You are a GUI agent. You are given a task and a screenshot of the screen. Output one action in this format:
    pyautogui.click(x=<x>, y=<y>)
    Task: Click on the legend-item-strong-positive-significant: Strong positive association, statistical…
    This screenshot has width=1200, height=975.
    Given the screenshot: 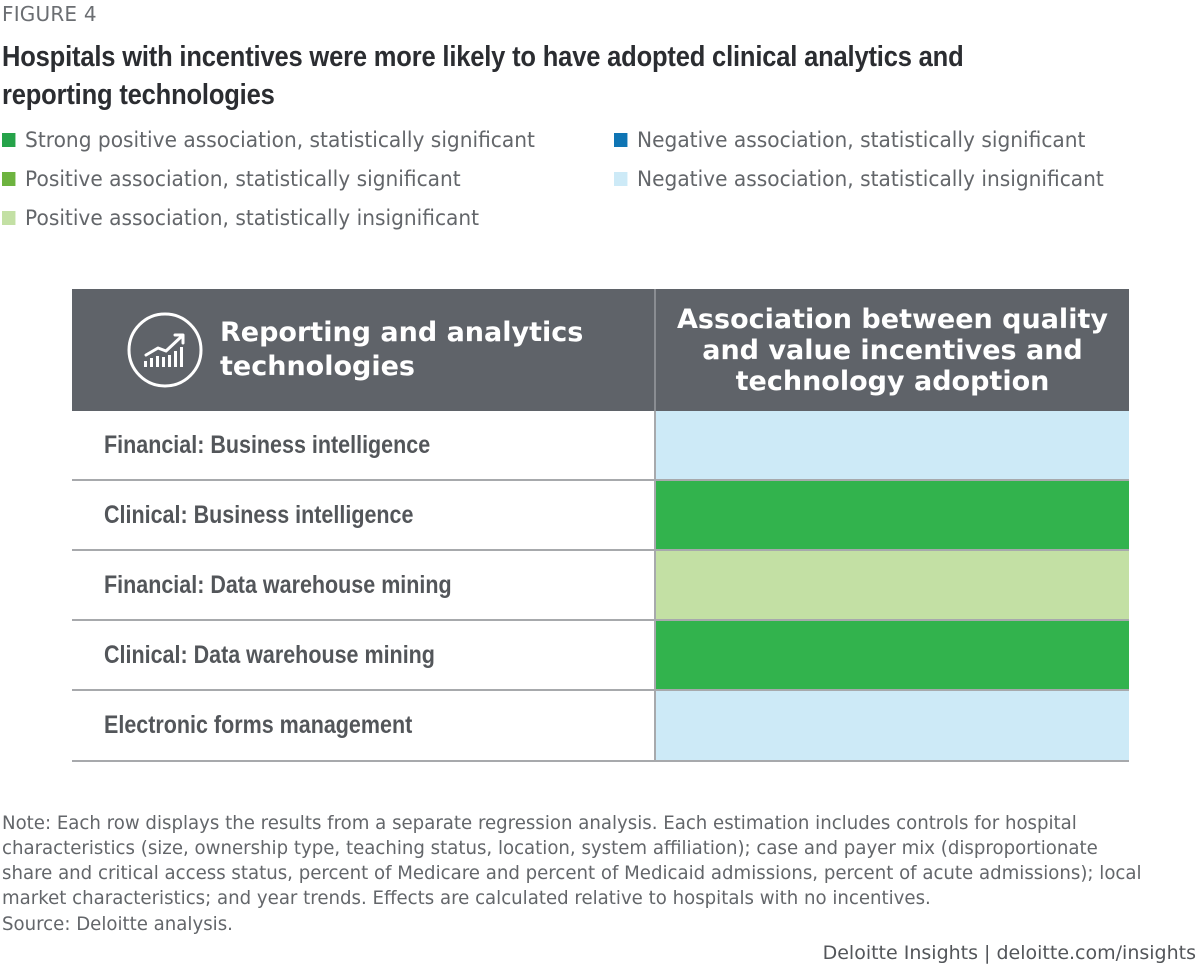 What is the action you would take?
    pyautogui.click(x=268, y=140)
    